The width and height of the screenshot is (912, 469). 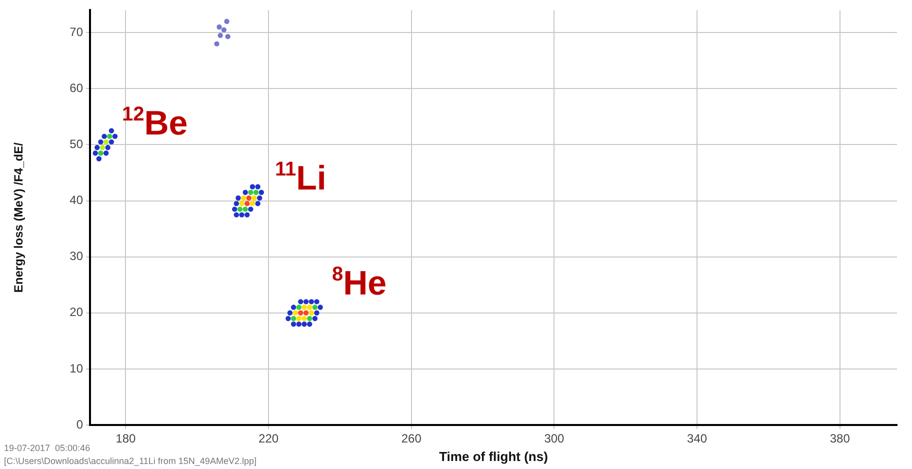 What do you see at coordinates (77, 144) in the screenshot?
I see `y-tick-label: 50` at bounding box center [77, 144].